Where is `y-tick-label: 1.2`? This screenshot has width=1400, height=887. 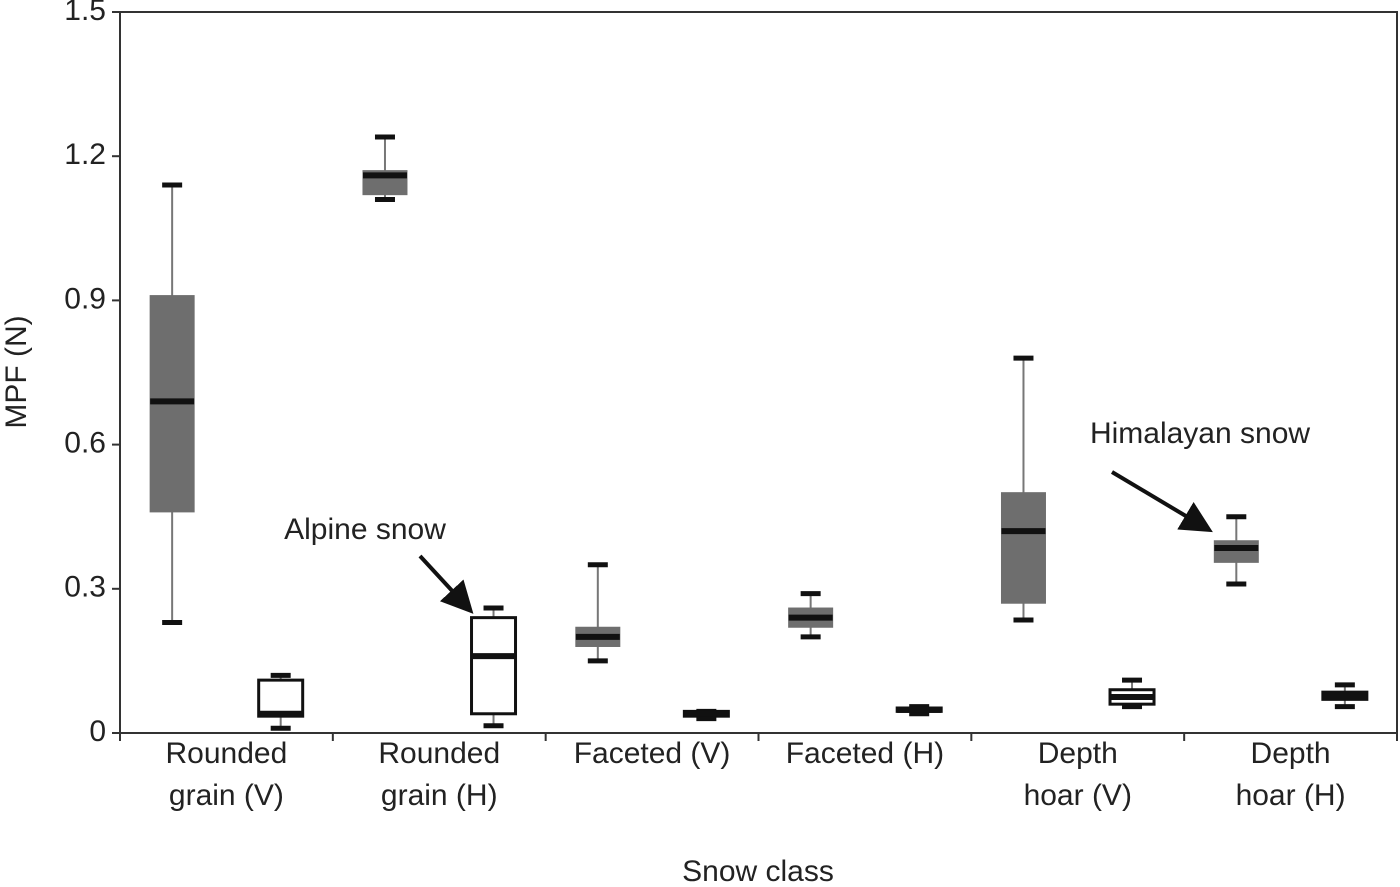 y-tick-label: 1.2 is located at coordinates (85, 154).